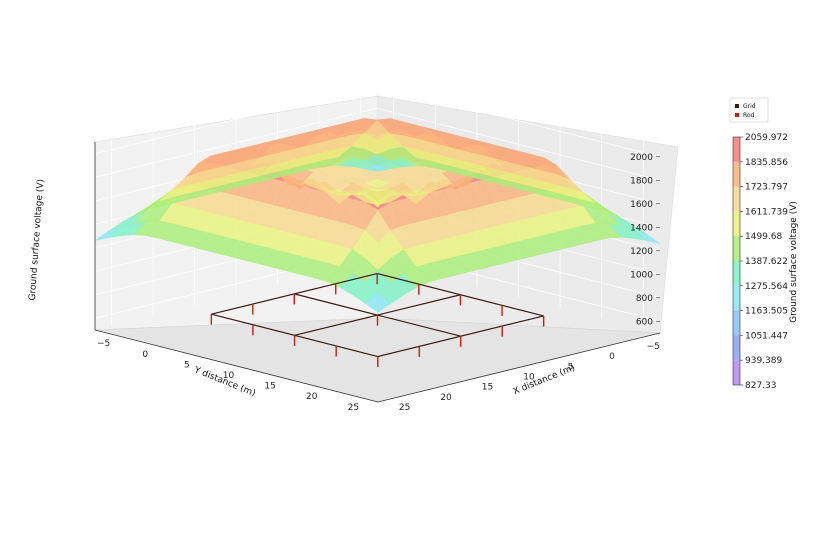 The height and width of the screenshot is (547, 814). Describe the element at coordinates (794, 262) in the screenshot. I see `colorbar-label: Ground surface voltage (V)` at that location.